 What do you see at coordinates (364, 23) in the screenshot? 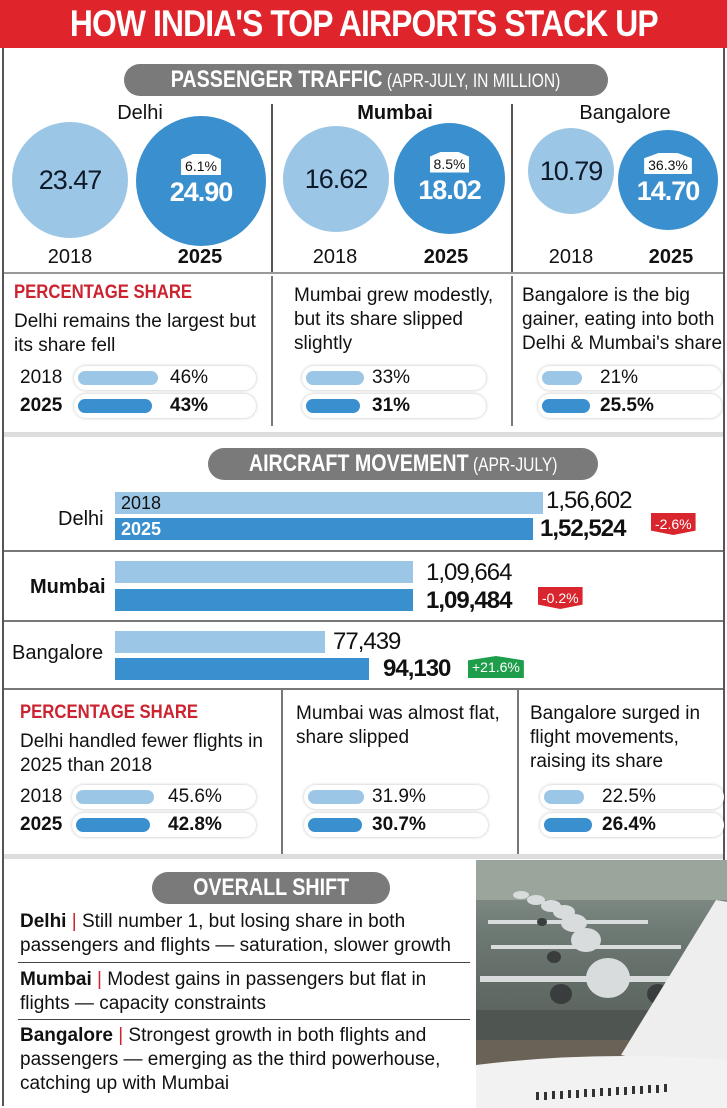
I see `title-text: HOW INDIA'S TOP AIRPORTS STACK UP` at bounding box center [364, 23].